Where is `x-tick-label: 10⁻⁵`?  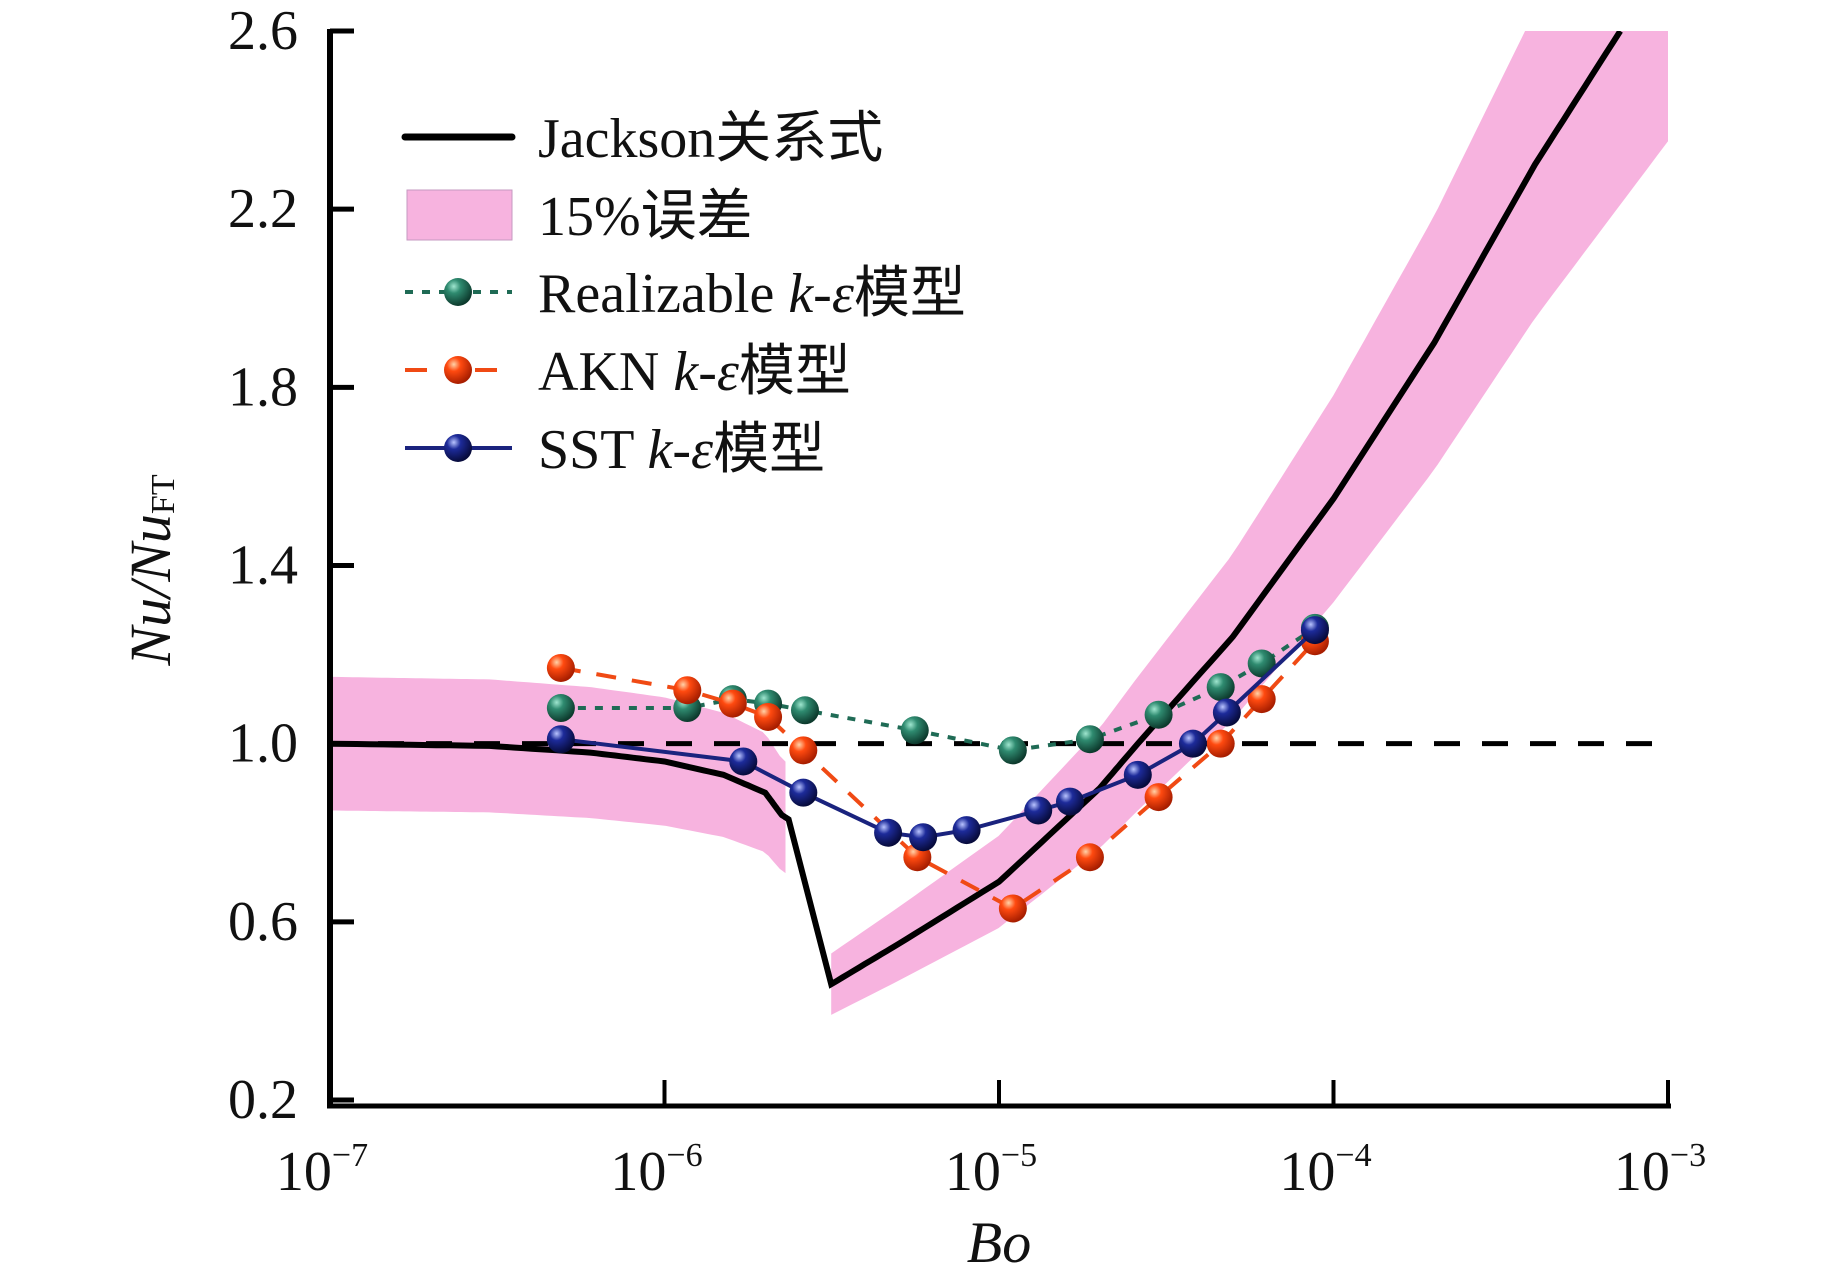
x-tick-label: 10⁻⁵ is located at coordinates (991, 1170).